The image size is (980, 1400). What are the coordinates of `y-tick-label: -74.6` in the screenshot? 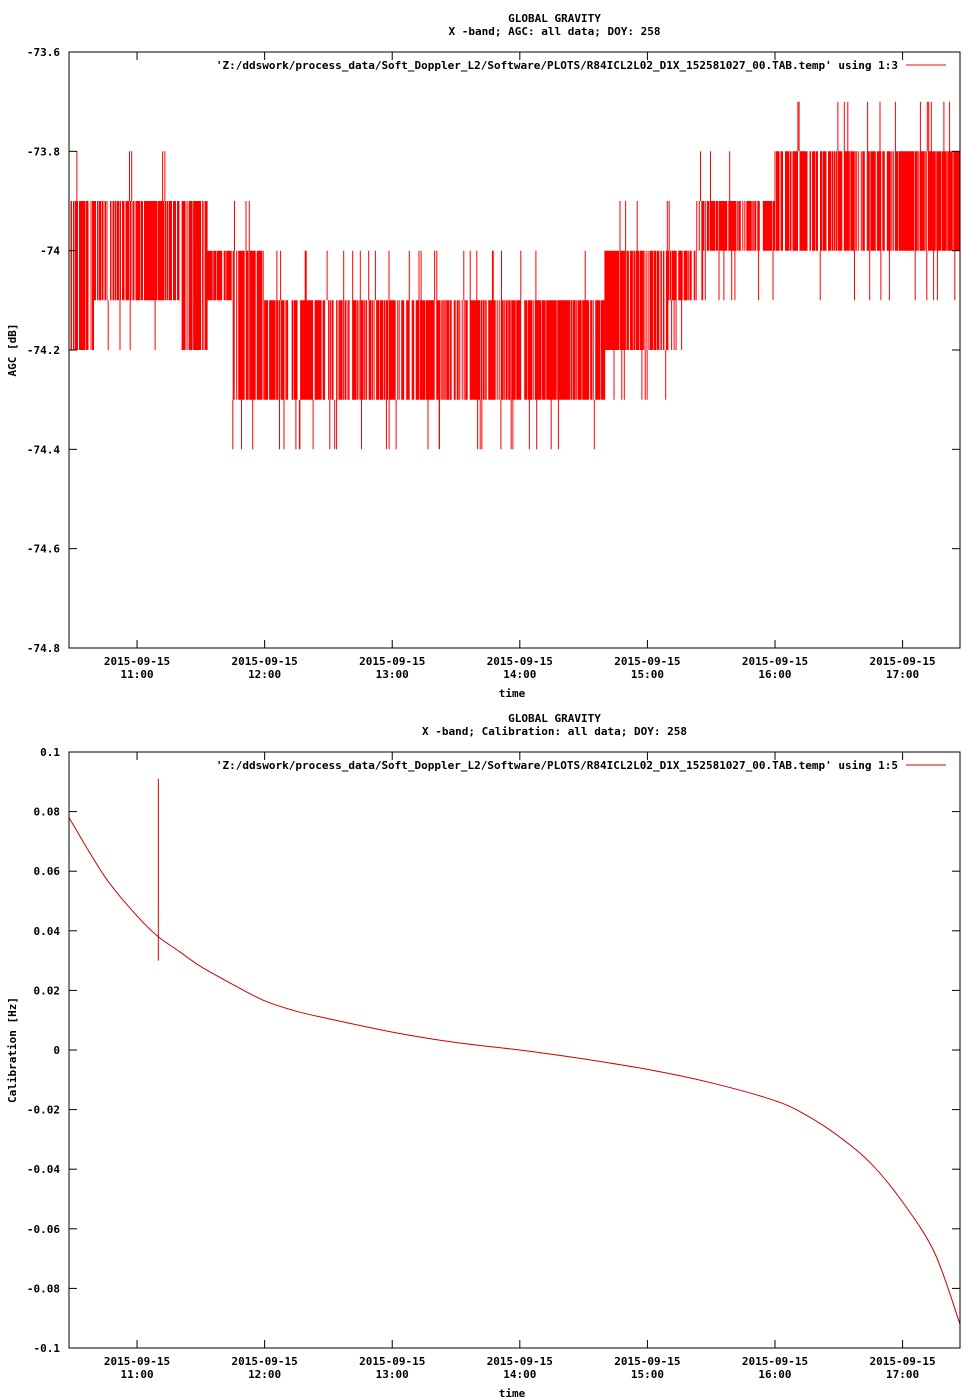 It's located at (43, 549).